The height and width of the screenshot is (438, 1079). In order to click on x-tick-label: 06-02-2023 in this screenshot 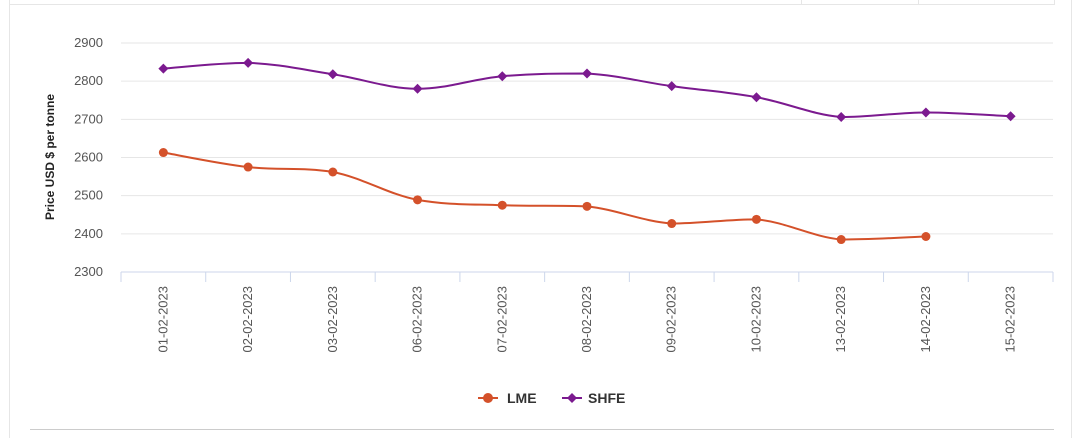, I will do `click(417, 319)`.